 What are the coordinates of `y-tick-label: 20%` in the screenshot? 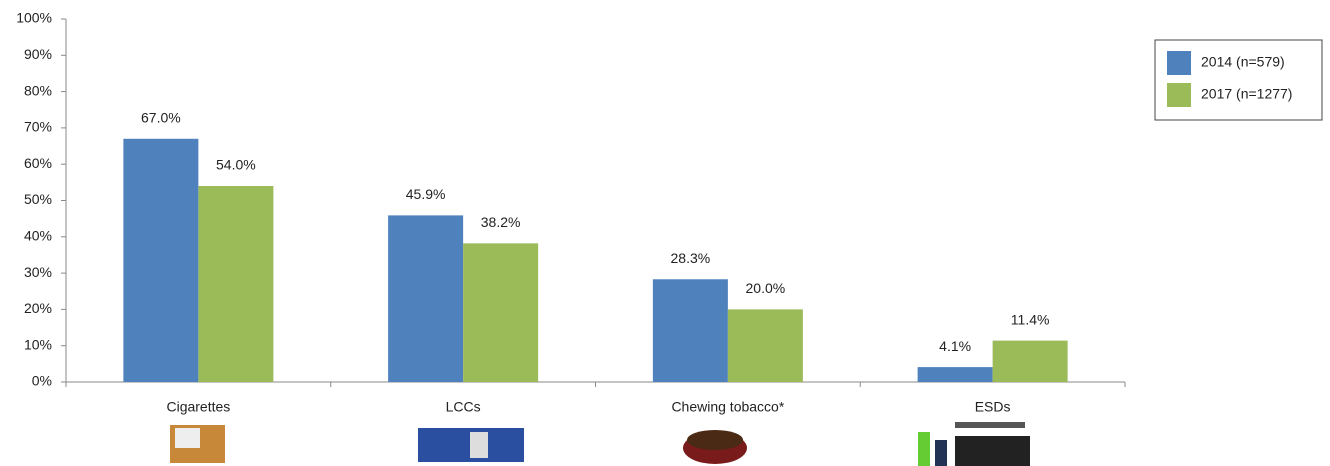 It's located at (38, 308).